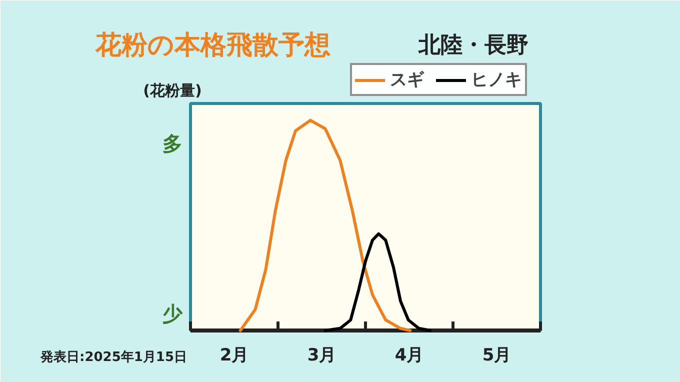 Image resolution: width=680 pixels, height=382 pixels. I want to click on text: 発表日:2025年1月15日, so click(114, 357).